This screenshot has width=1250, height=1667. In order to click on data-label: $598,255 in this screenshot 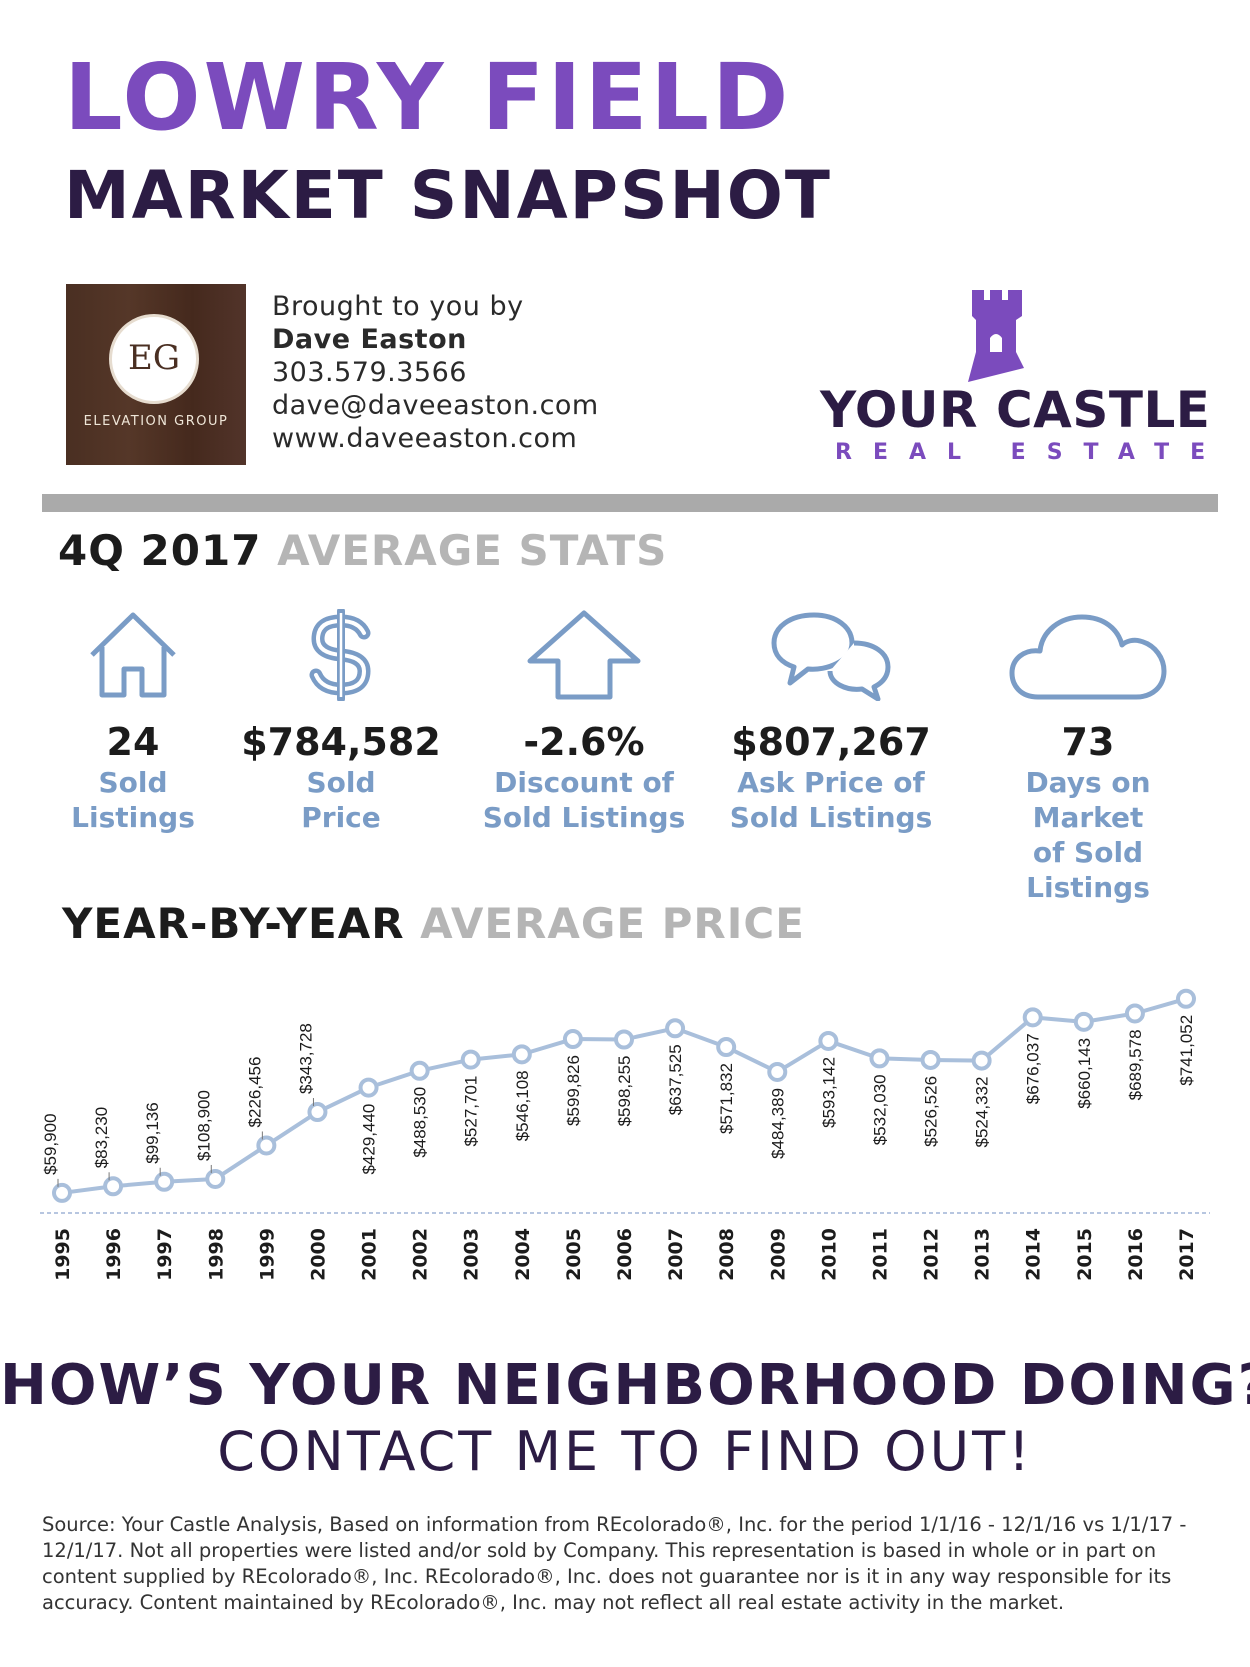, I will do `click(624, 1090)`.